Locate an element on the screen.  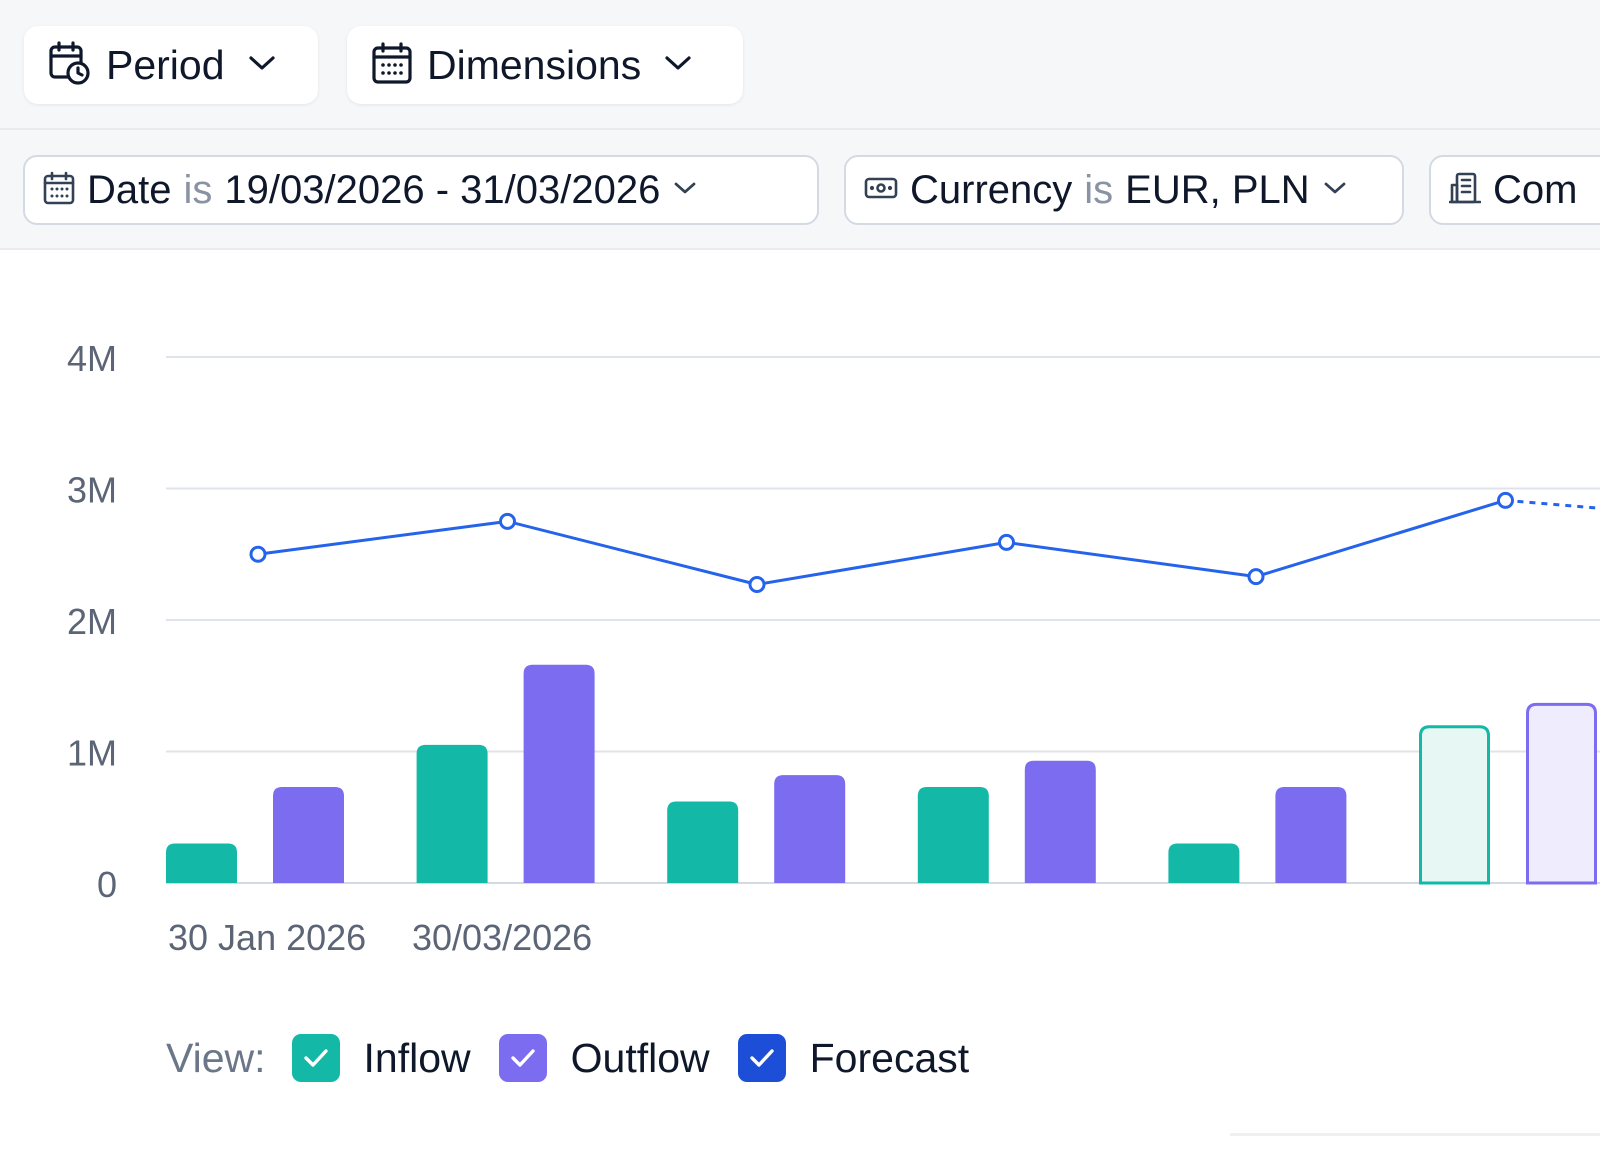
y-tick-label: 2M is located at coordinates (92, 621).